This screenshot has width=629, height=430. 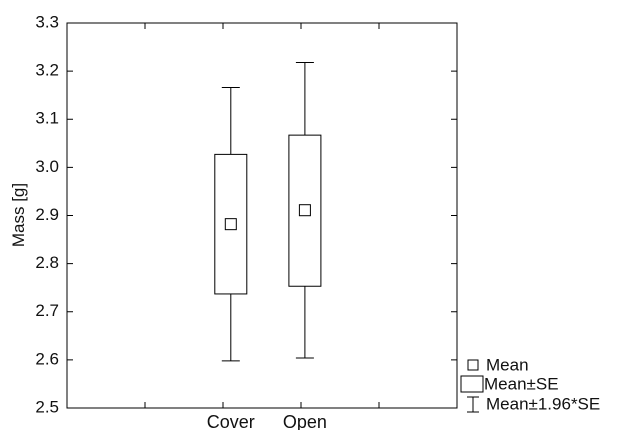 What do you see at coordinates (47, 262) in the screenshot?
I see `y-tick-label: 2.8` at bounding box center [47, 262].